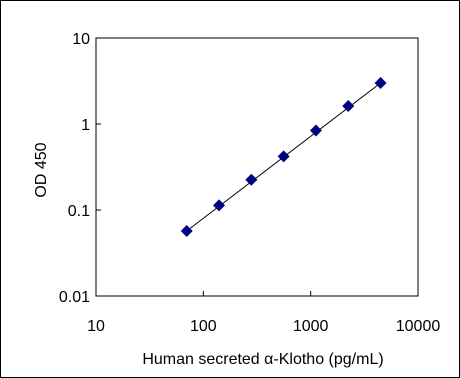 This screenshot has width=460, height=378. Describe the element at coordinates (41, 169) in the screenshot. I see `y-axis-title: OD 450` at that location.